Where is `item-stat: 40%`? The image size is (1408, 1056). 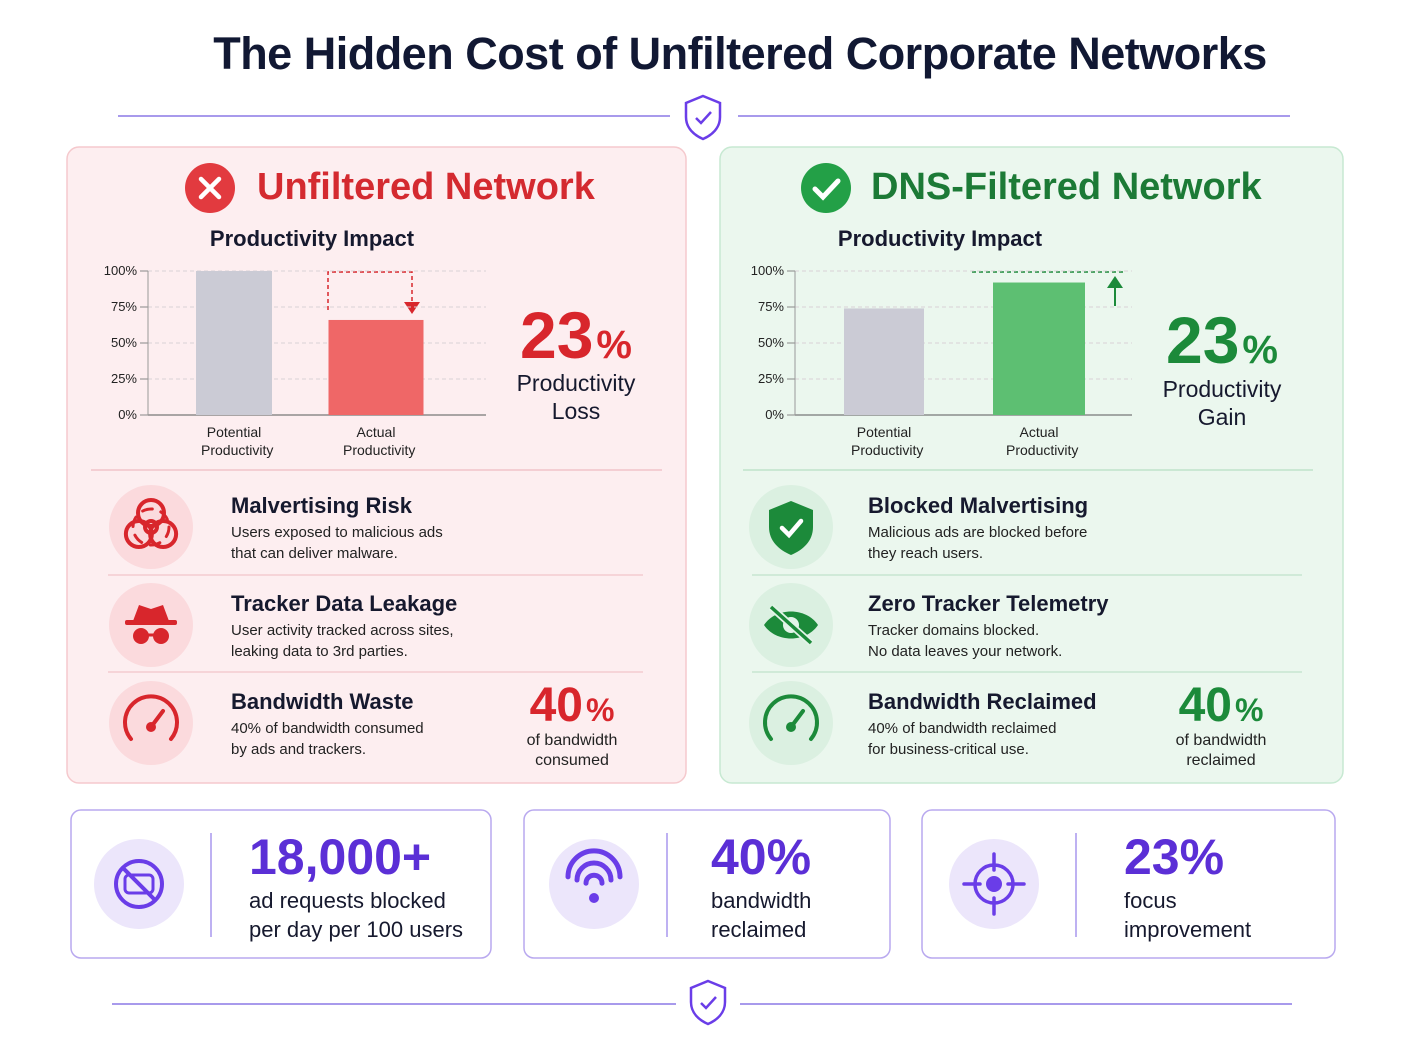
item-stat: 40% is located at coordinates (572, 711).